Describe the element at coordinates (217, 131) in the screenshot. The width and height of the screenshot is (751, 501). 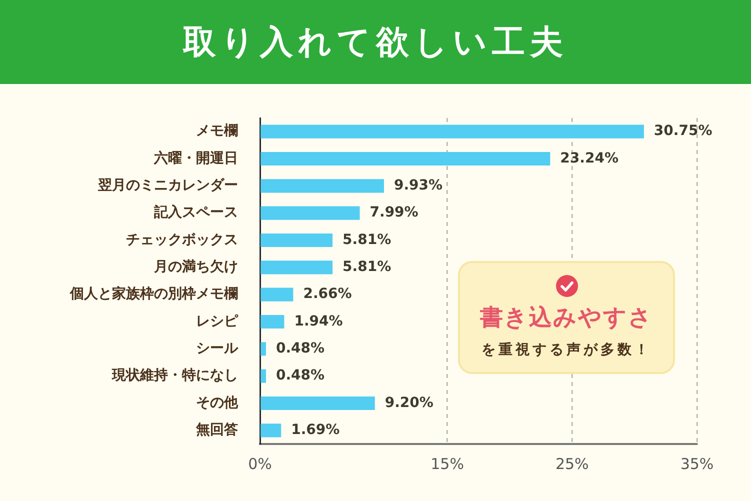
I see `y-tick-label: メモ欄` at that location.